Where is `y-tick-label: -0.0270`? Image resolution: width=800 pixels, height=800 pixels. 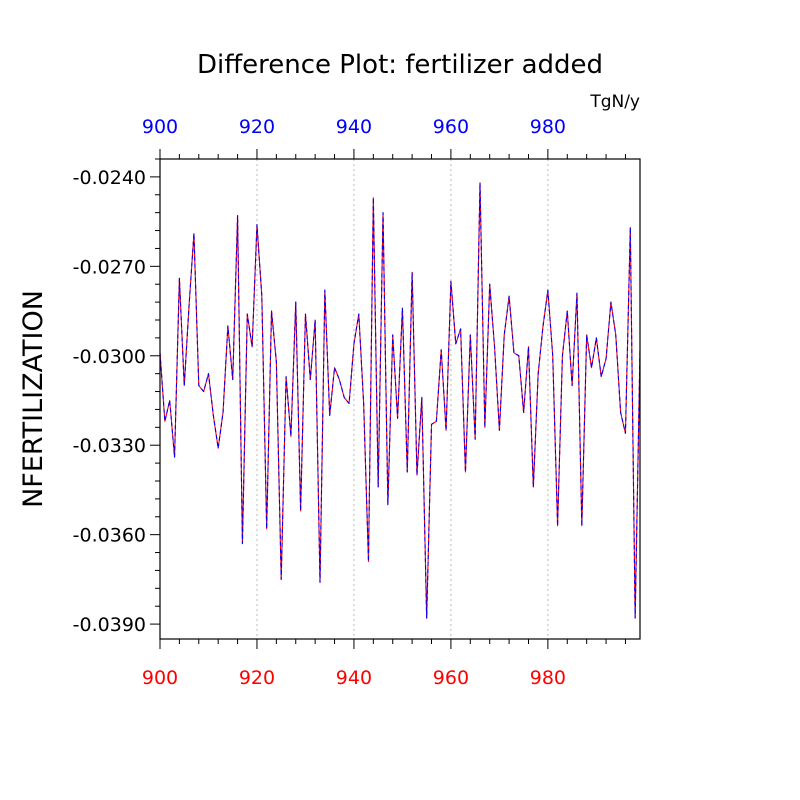
y-tick-label: -0.0270 is located at coordinates (109, 267).